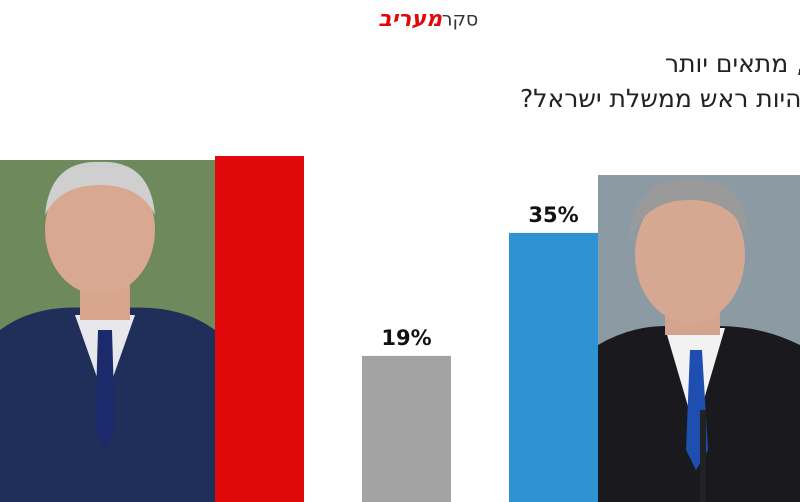 Image resolution: width=800 pixels, height=502 pixels. I want to click on title-line: להיות ראש ממשלת ישראל?, so click(660, 98).